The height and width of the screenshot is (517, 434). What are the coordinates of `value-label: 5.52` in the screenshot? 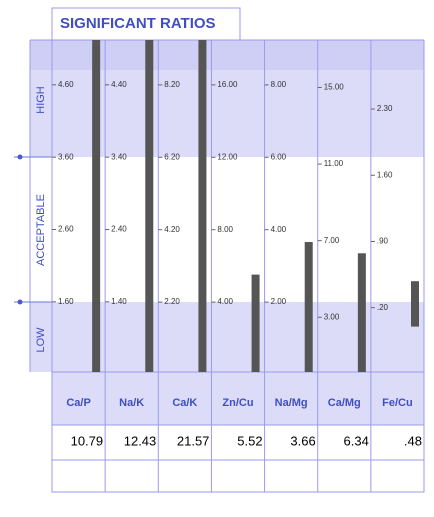 It's located at (249, 440).